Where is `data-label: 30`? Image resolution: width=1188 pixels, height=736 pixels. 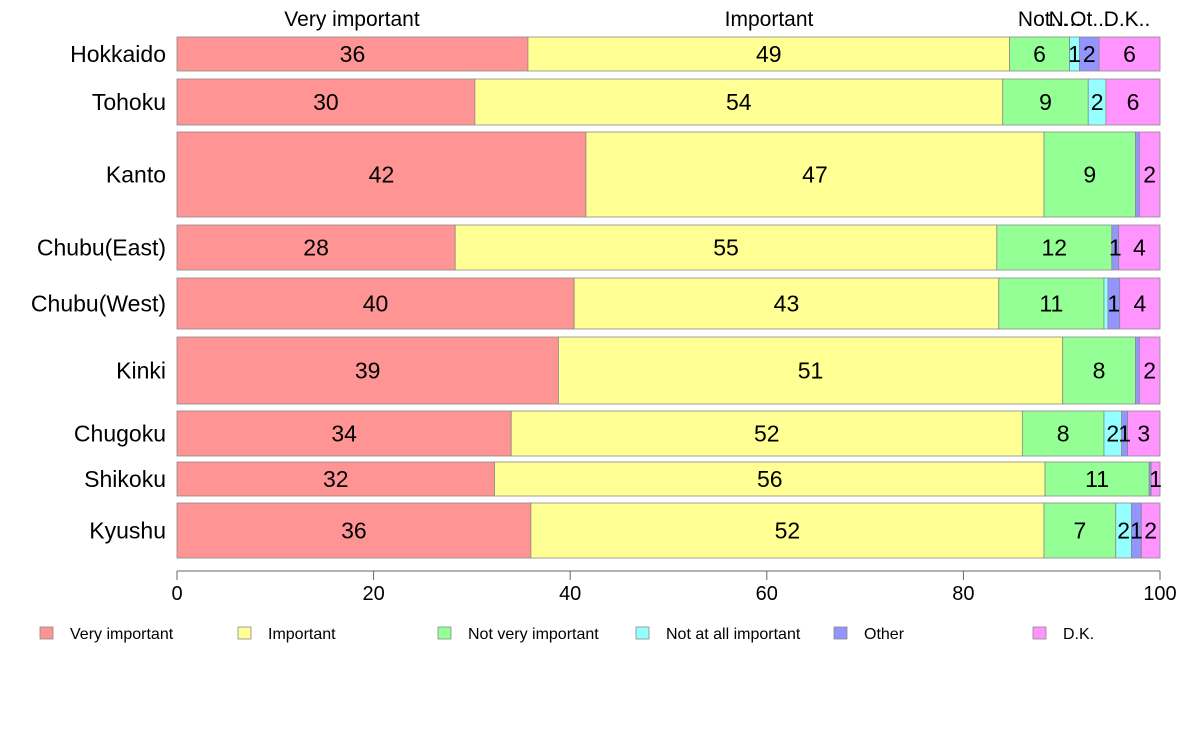 data-label: 30 is located at coordinates (326, 102).